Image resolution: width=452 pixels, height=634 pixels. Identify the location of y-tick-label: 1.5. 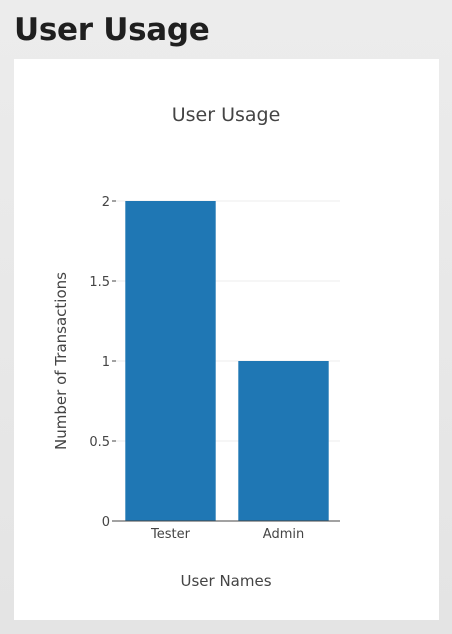
(99, 282).